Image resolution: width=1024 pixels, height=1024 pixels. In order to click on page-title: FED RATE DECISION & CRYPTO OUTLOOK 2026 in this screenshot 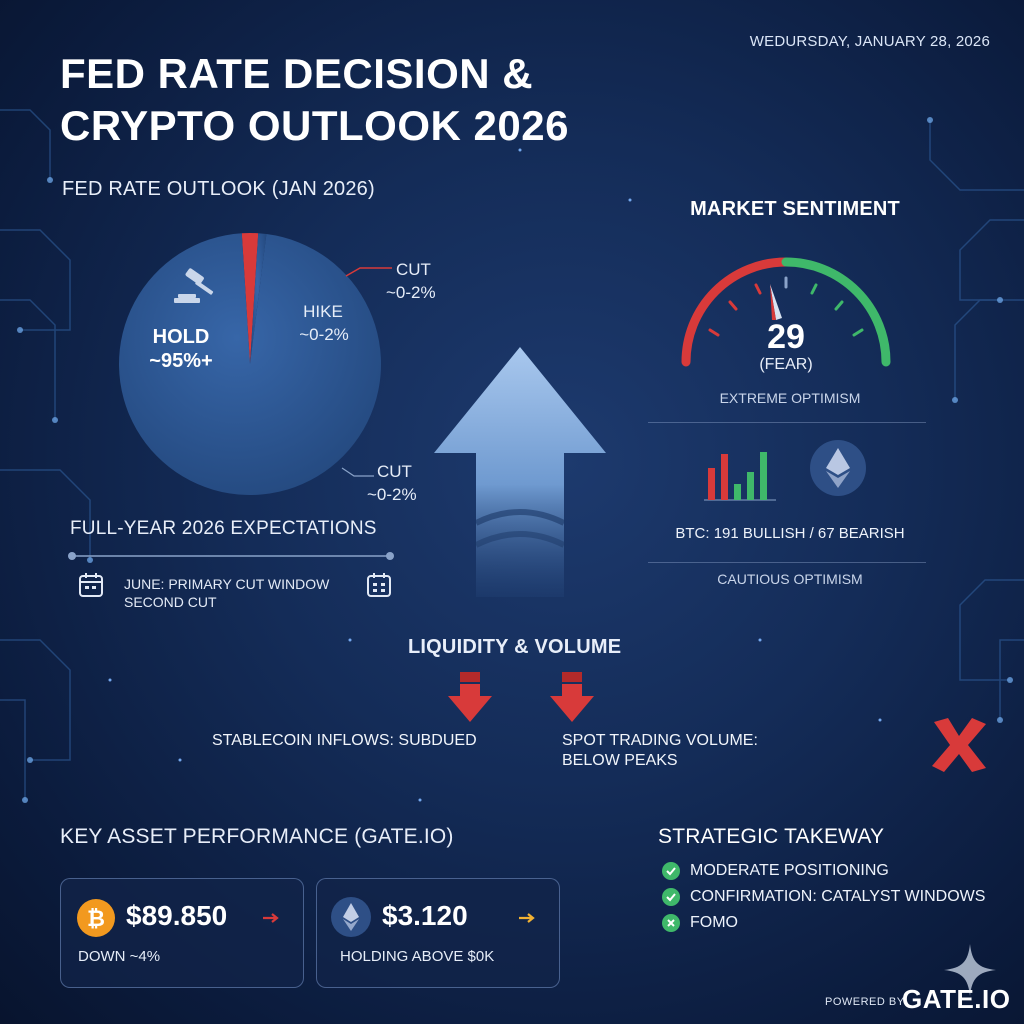, I will do `click(314, 100)`.